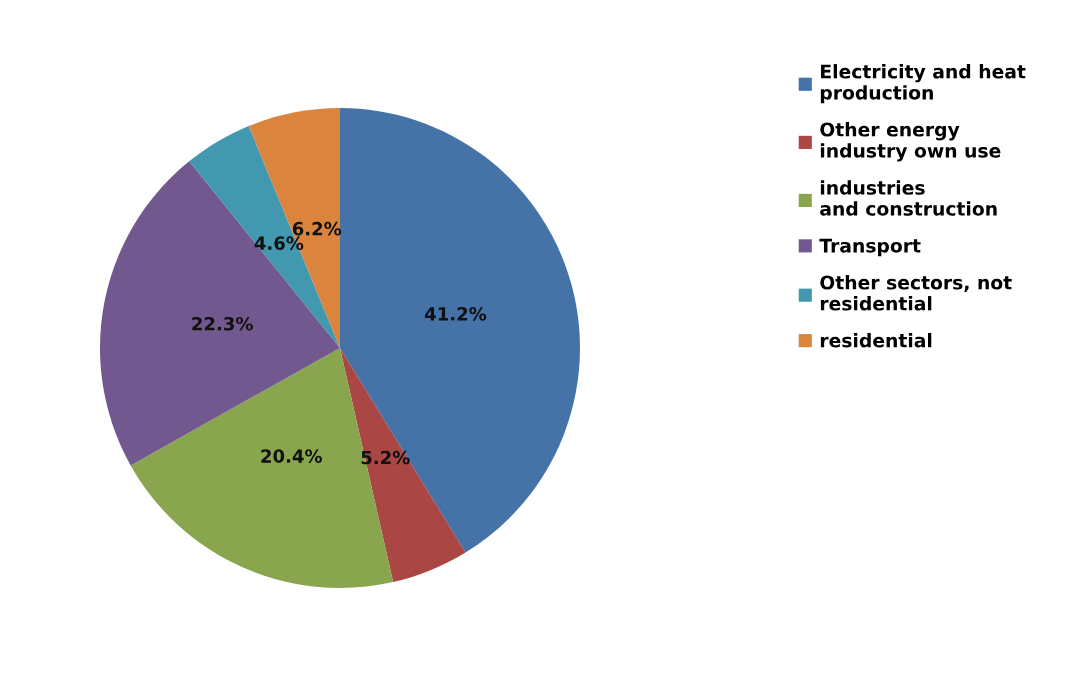 This screenshot has height=674, width=1071. I want to click on legend-label: Other sectors, not residential, so click(916, 293).